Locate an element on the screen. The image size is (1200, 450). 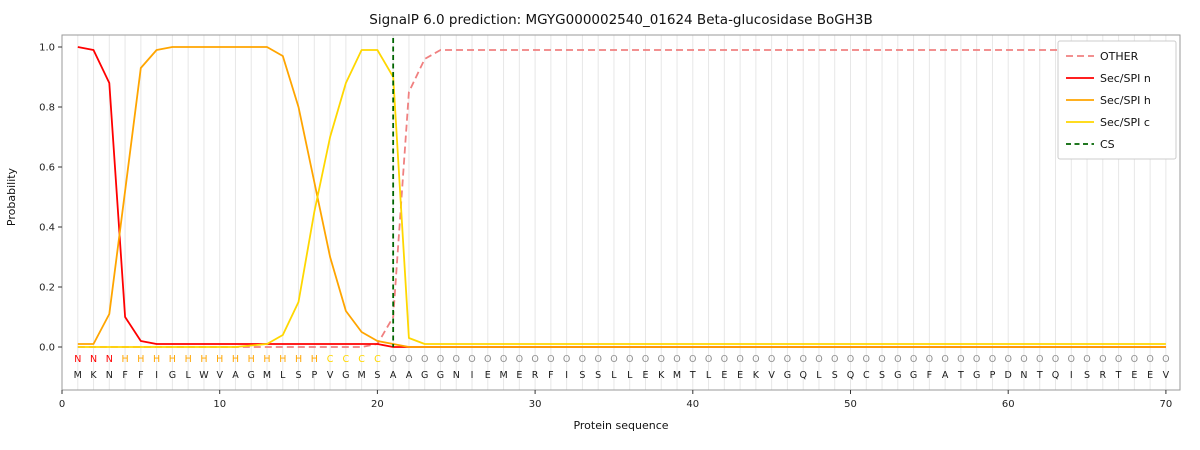
x-axis-label: Protein sequence is located at coordinates (620, 425).